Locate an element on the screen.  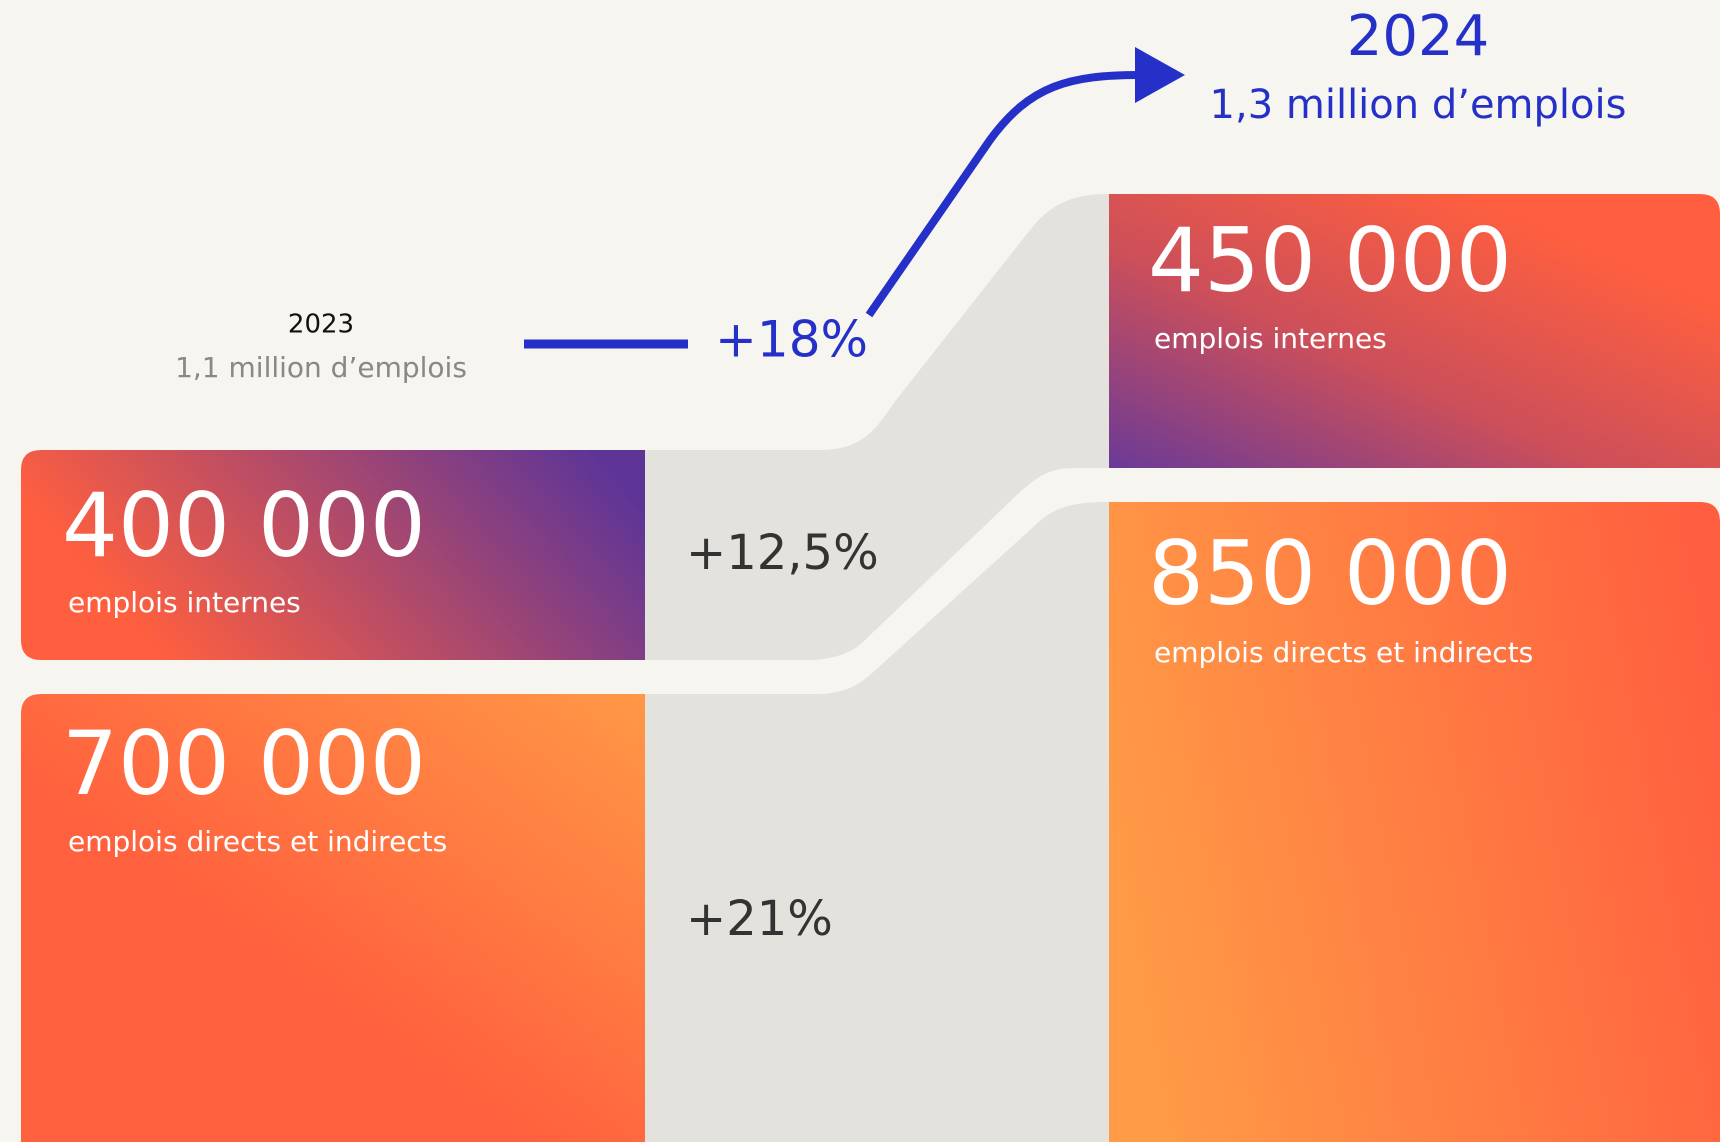
total: 1,1 million d’emplois is located at coordinates (321, 367).